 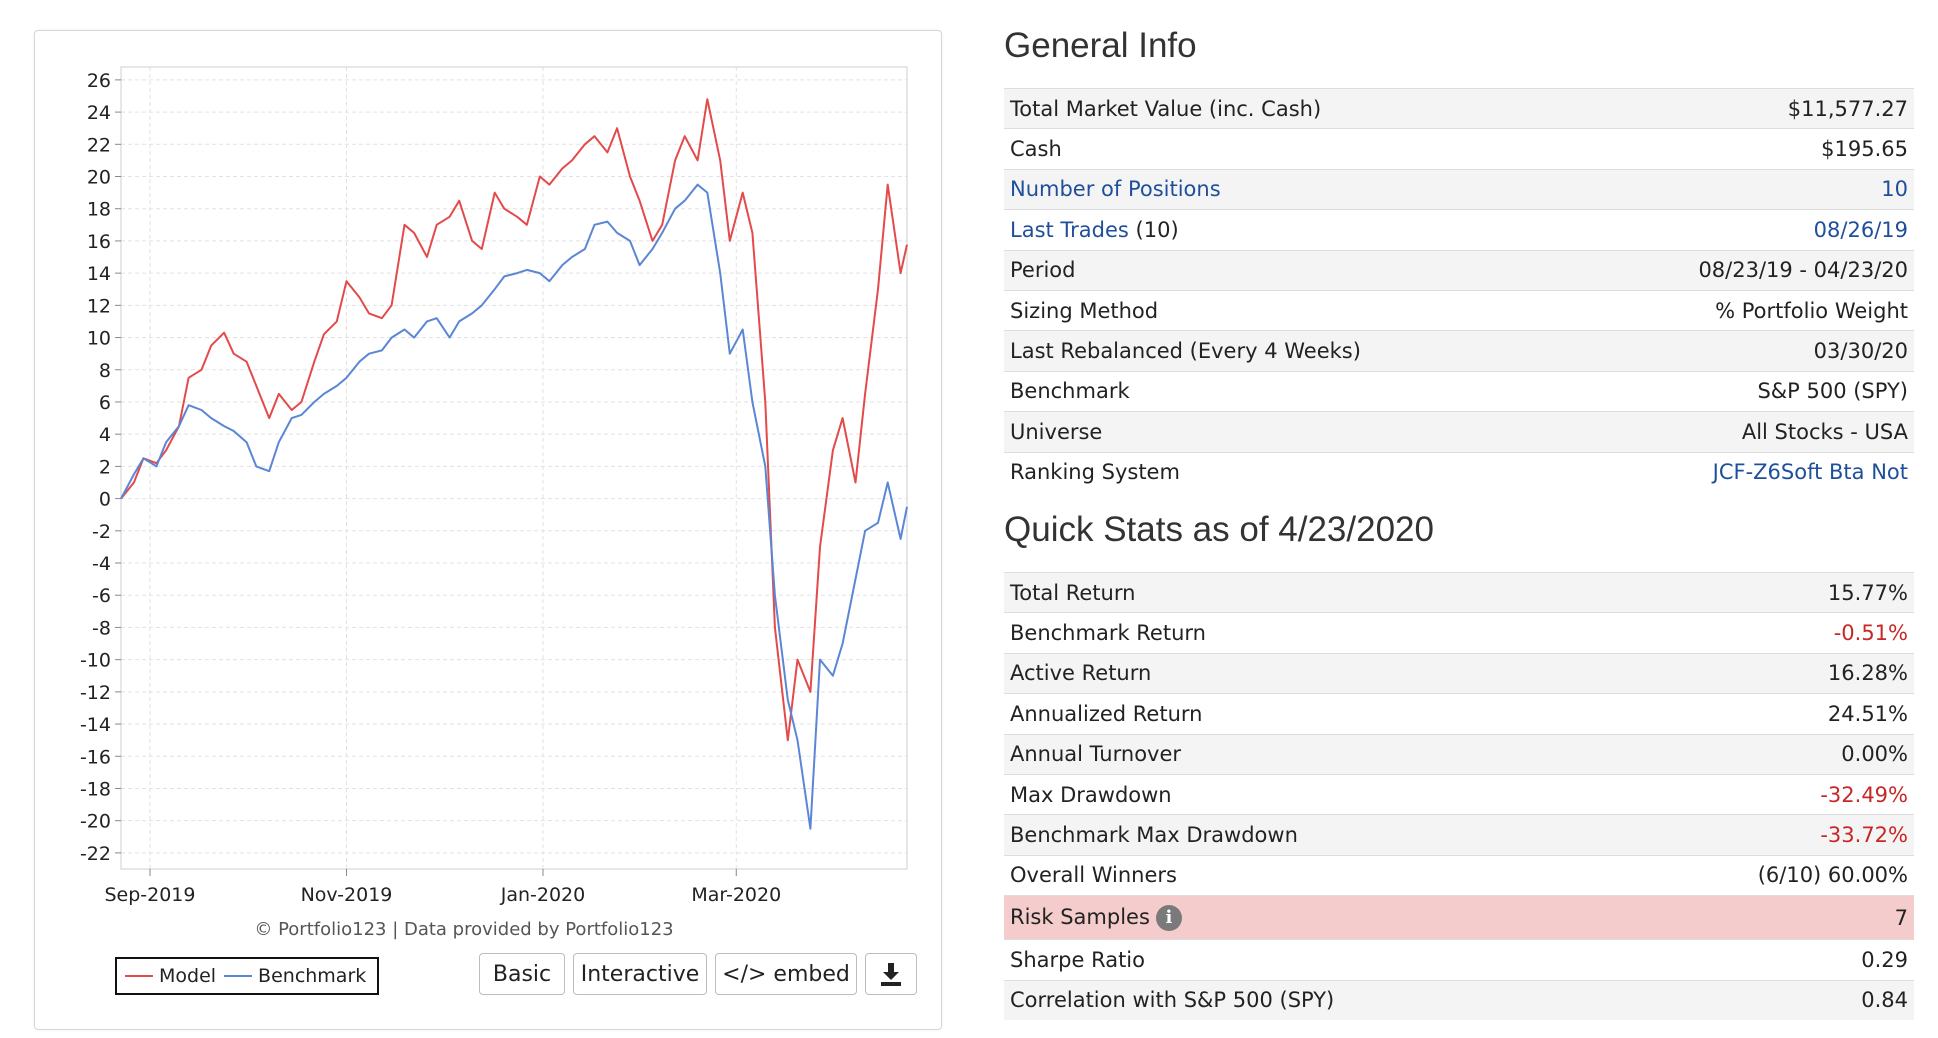 What do you see at coordinates (1115, 189) in the screenshot?
I see `number-of-positions-link: Number of Positions` at bounding box center [1115, 189].